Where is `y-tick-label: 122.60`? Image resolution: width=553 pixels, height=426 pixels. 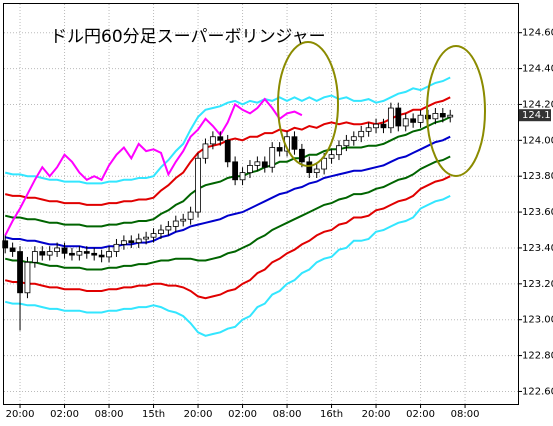 y-tick-label: 122.60 is located at coordinates (537, 391).